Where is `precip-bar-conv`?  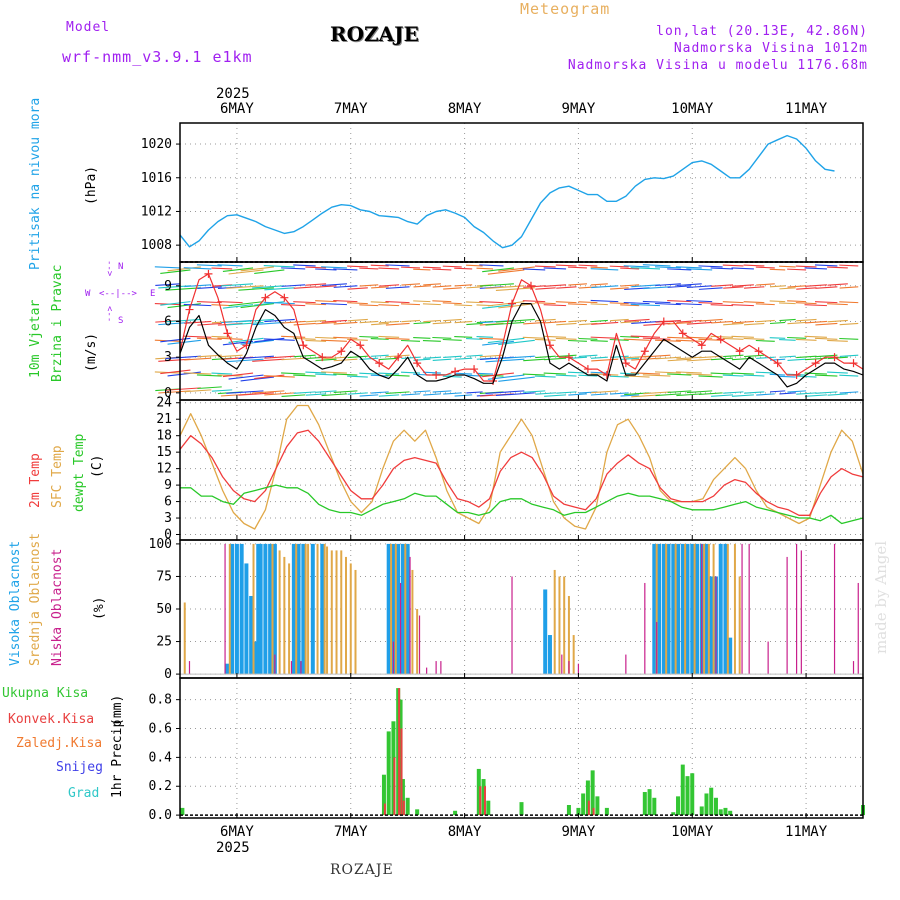
precip-bar-conv is located at coordinates (593, 811).